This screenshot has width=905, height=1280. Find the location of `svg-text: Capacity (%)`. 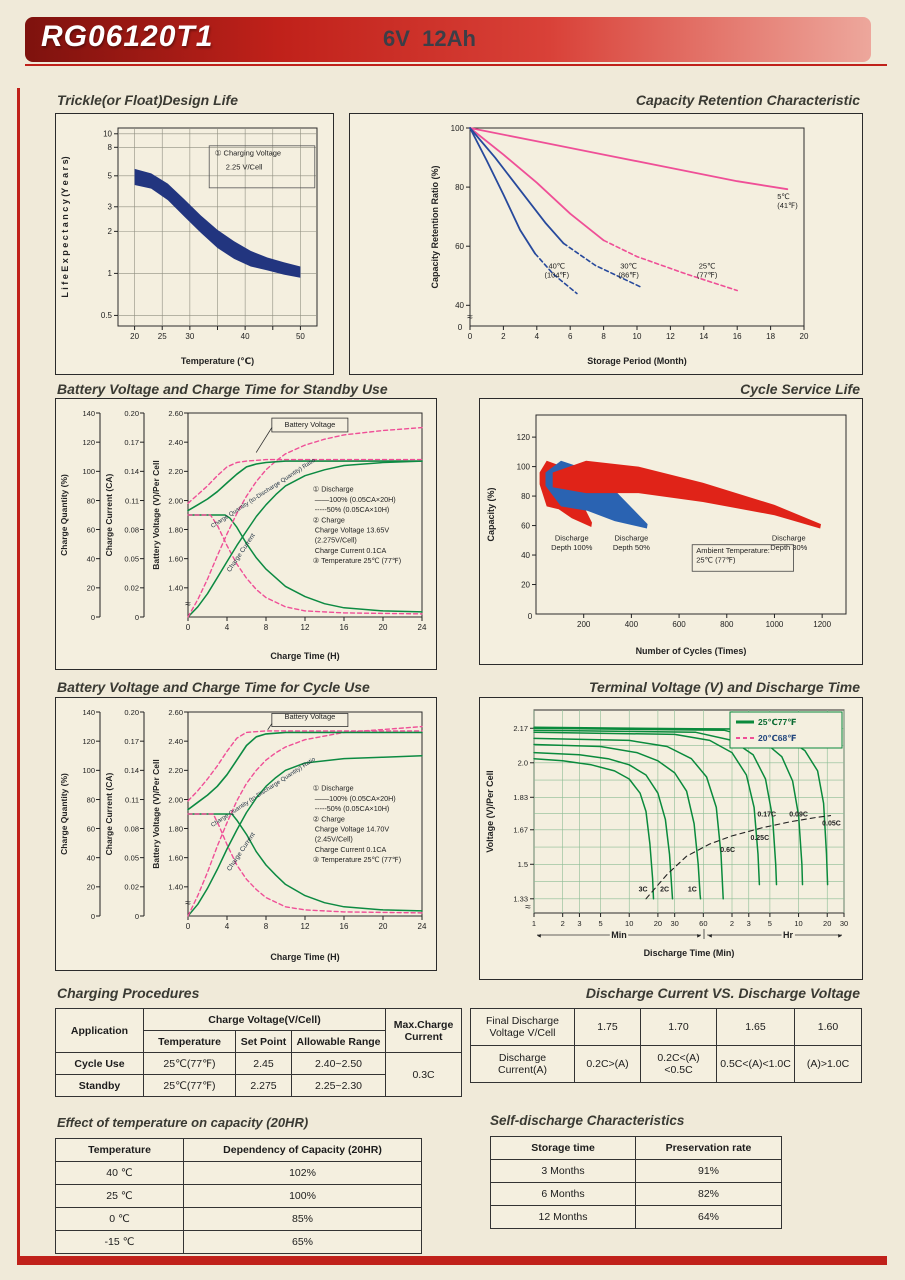

svg-text: Capacity (%) is located at coordinates (491, 514).